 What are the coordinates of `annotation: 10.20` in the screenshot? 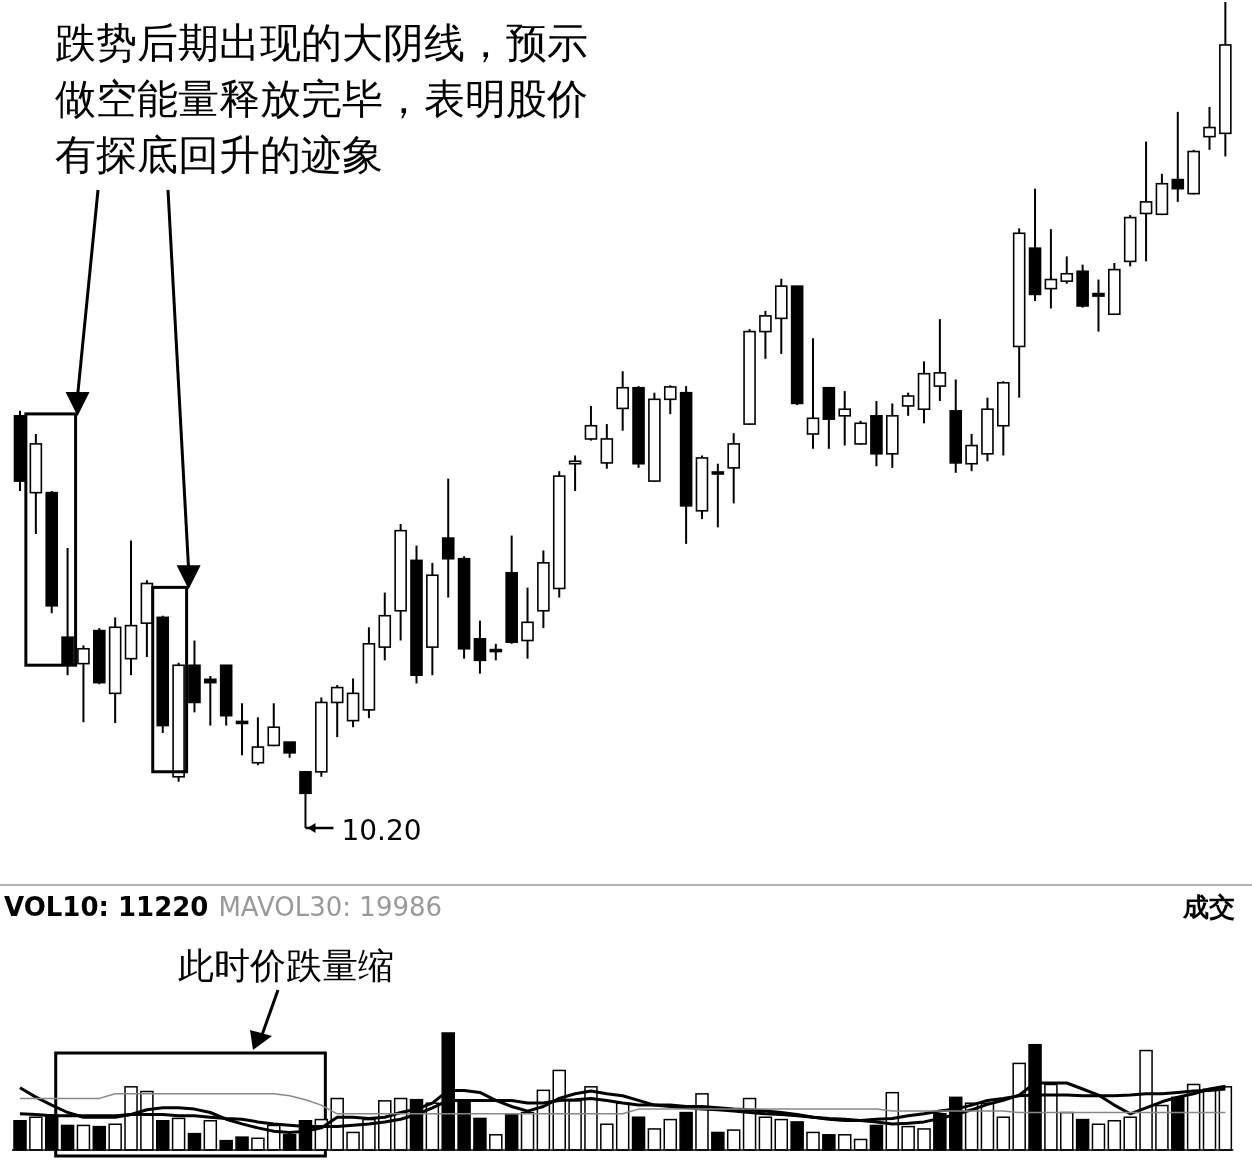 It's located at (381, 830).